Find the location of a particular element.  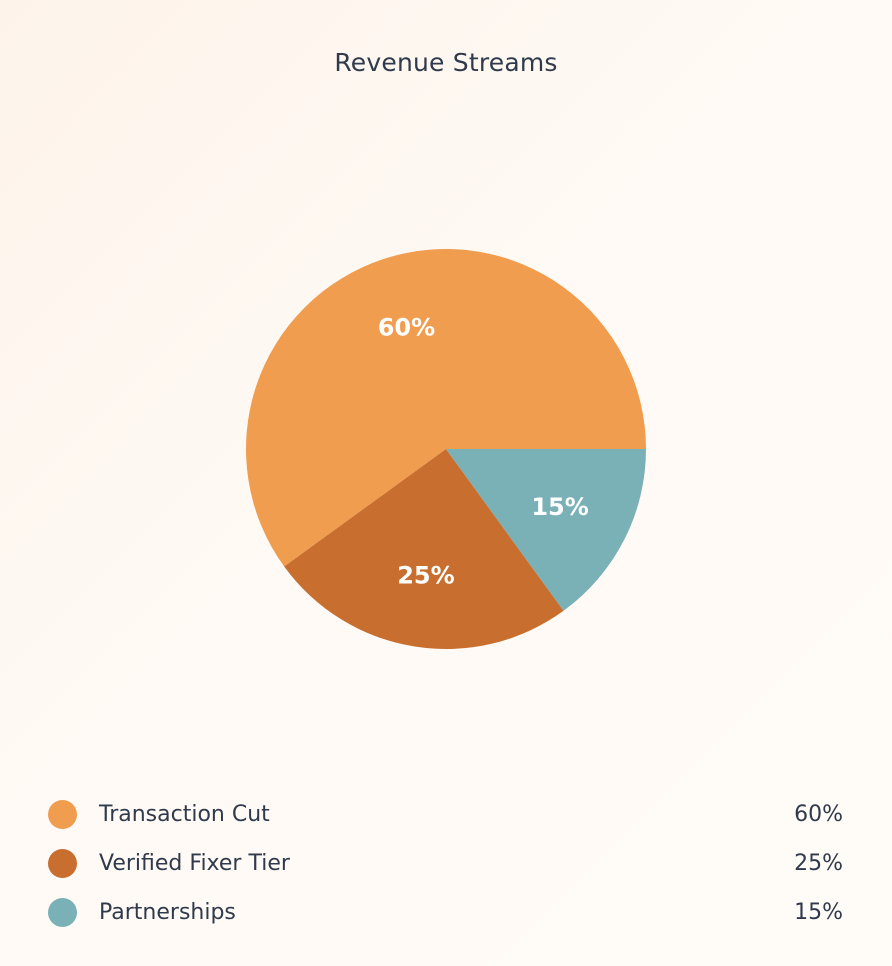

legend-value: 60% is located at coordinates (818, 814).